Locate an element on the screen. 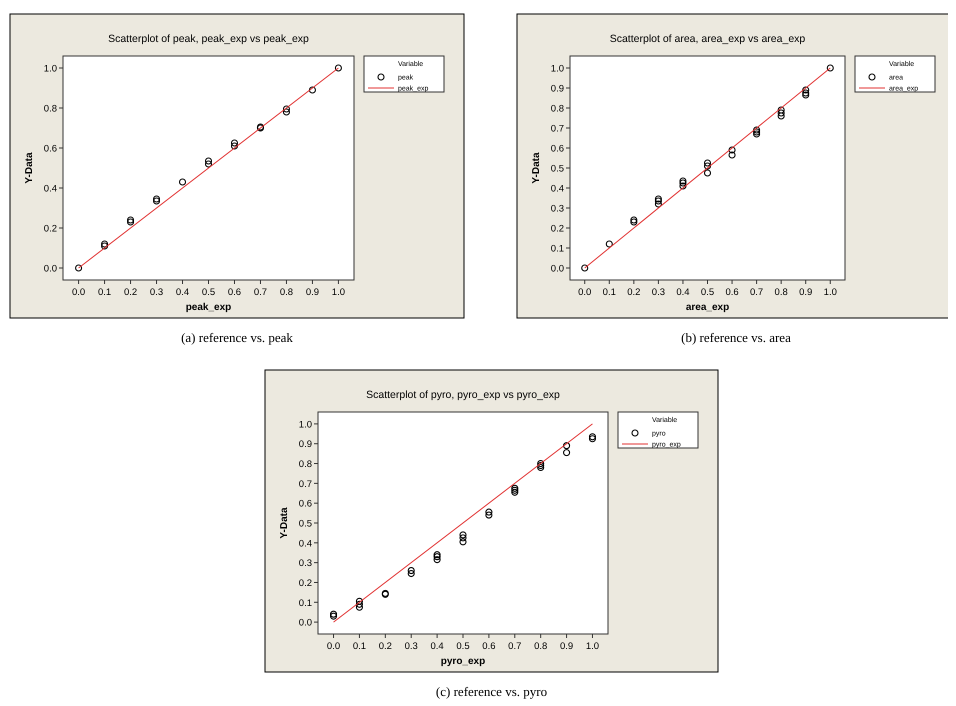 Image resolution: width=956 pixels, height=706 pixels. x-axis-title: pyro_exp is located at coordinates (463, 661).